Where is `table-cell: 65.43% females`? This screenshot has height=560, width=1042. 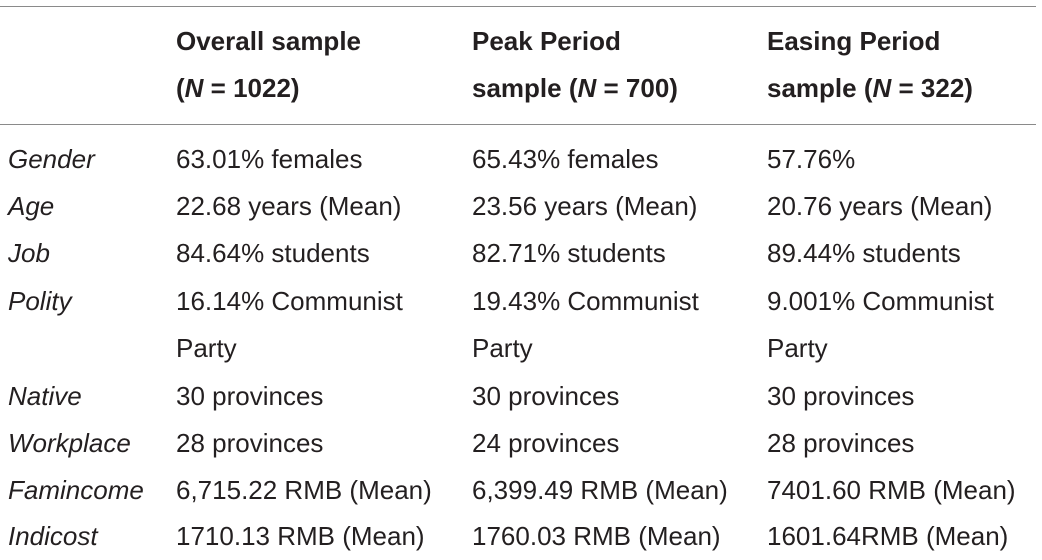
table-cell: 65.43% females is located at coordinates (565, 159).